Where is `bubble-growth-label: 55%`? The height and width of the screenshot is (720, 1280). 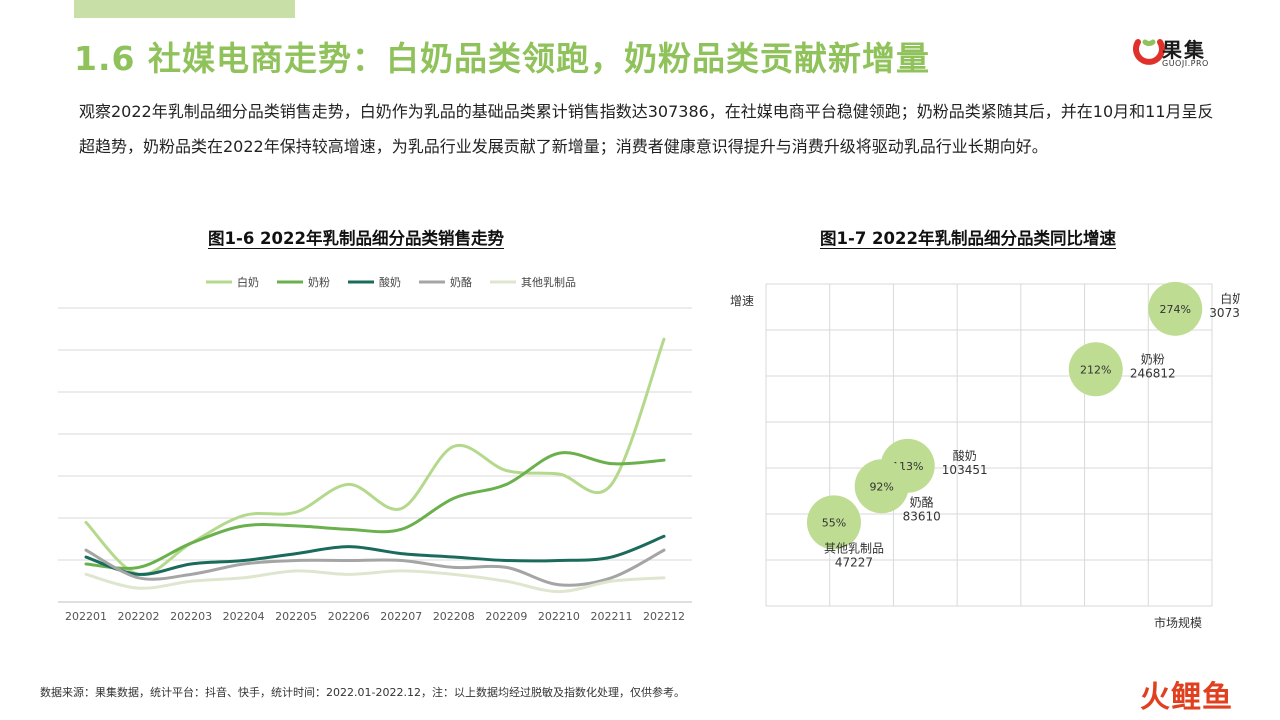 bubble-growth-label: 55% is located at coordinates (834, 522).